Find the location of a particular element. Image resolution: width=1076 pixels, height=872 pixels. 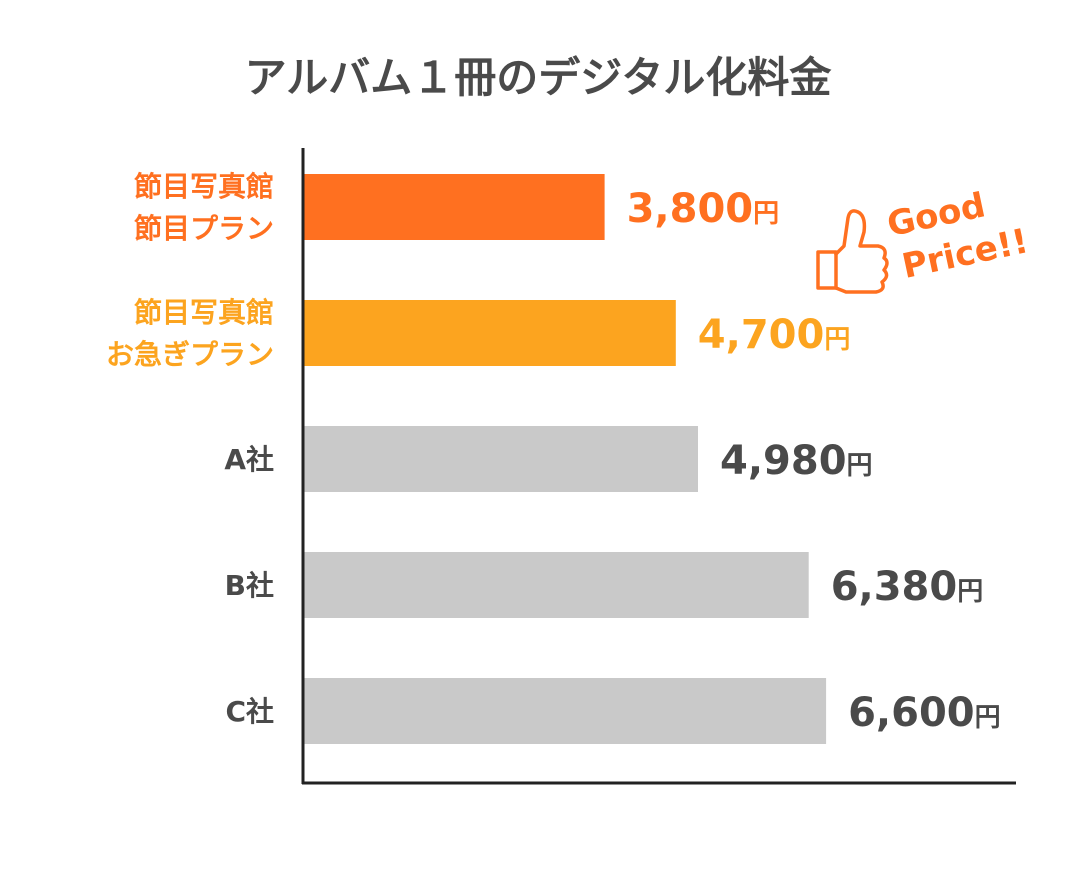

category-label-3: B社 is located at coordinates (249, 585).